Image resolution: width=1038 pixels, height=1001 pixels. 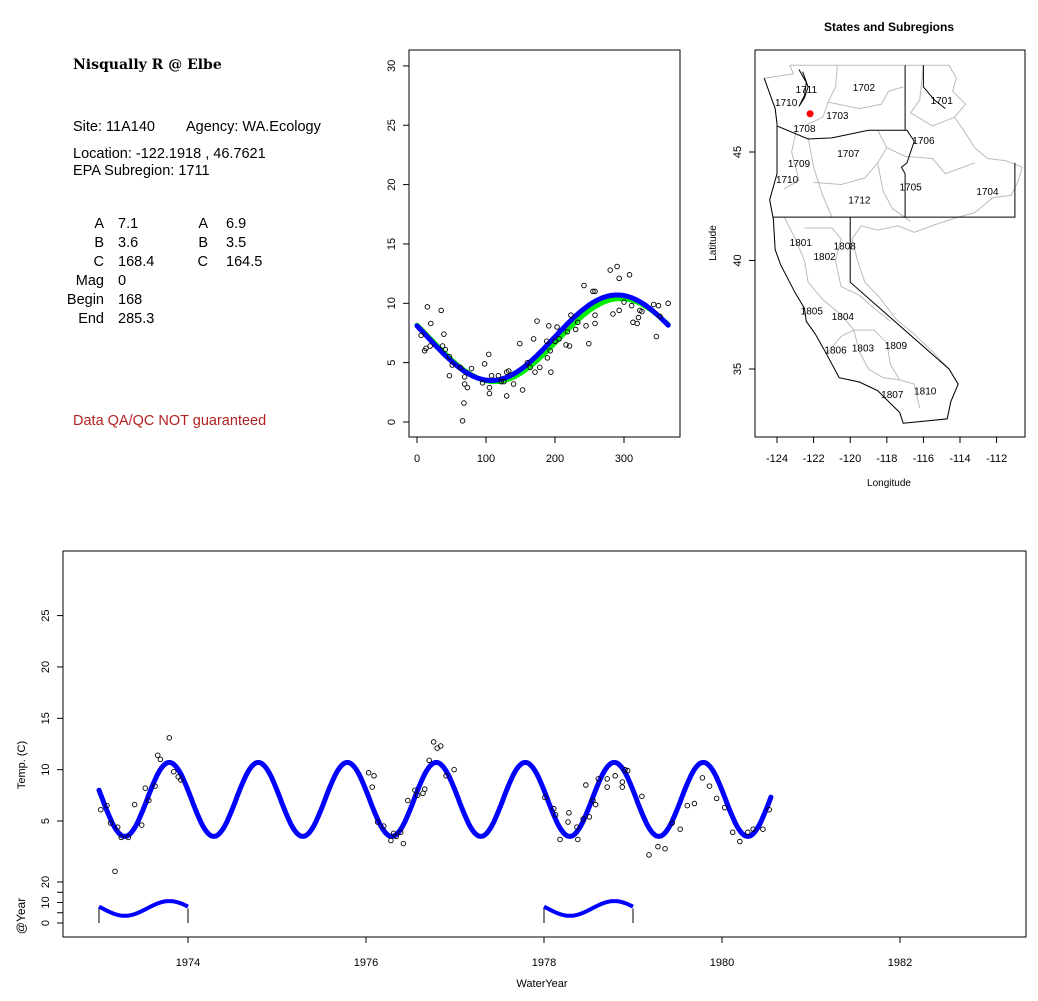 What do you see at coordinates (859, 201) in the screenshot?
I see `subregion-label: 1712` at bounding box center [859, 201].